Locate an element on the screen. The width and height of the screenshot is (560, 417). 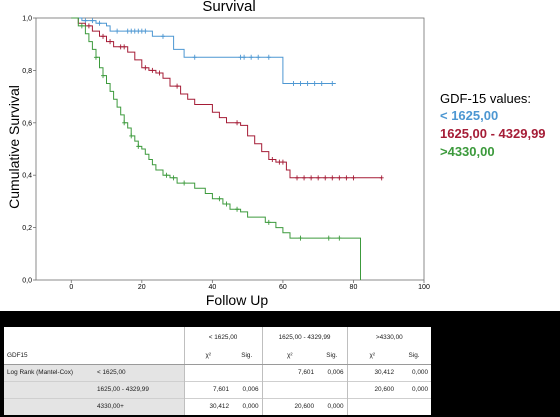
x-tick-label: 100 is located at coordinates (424, 287).